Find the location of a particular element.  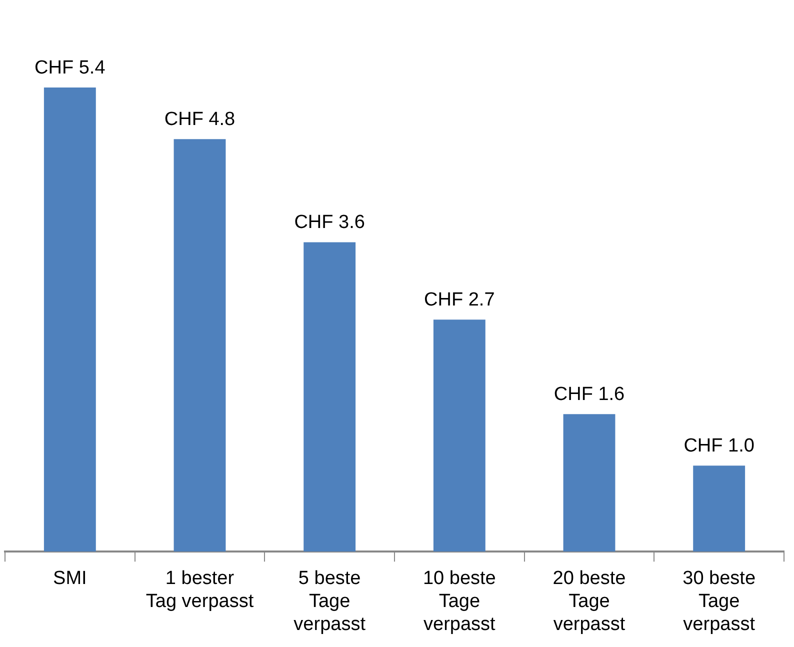

x-tick-label: 1 bester Tag verpasst is located at coordinates (200, 590).